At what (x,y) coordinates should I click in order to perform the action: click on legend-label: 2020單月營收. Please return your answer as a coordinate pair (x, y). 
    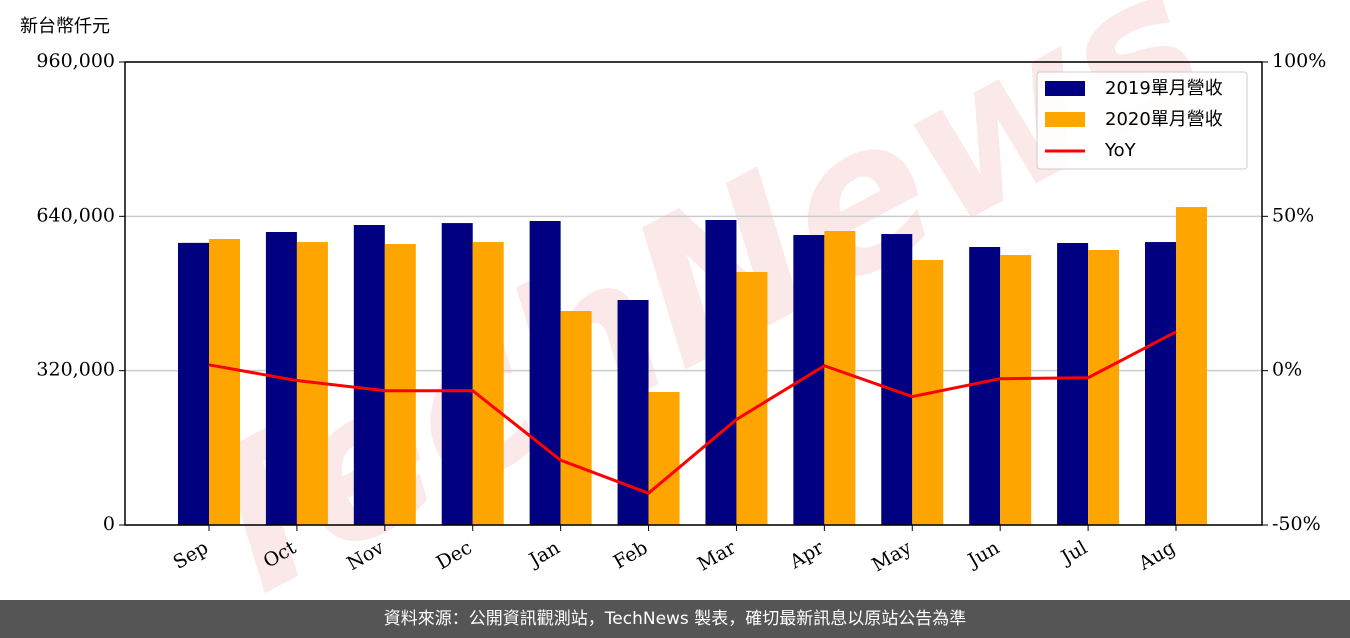
    Looking at the image, I should click on (1164, 119).